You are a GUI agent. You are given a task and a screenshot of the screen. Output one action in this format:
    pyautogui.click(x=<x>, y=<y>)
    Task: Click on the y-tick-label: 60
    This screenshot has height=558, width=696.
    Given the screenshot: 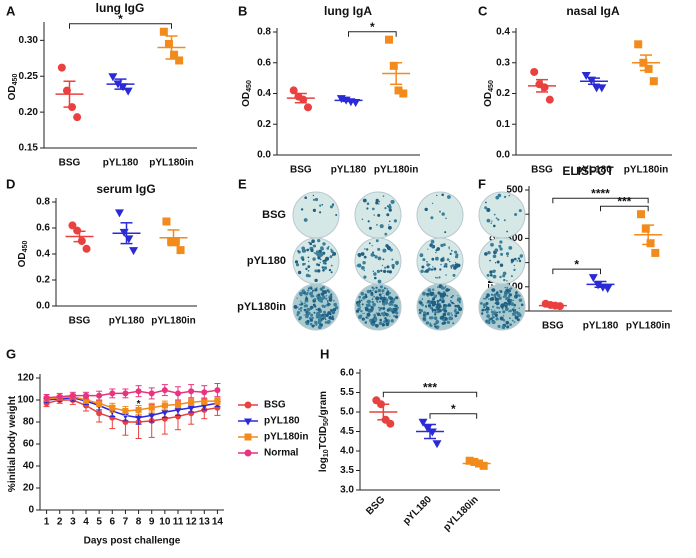 What is the action you would take?
    pyautogui.click(x=29, y=444)
    